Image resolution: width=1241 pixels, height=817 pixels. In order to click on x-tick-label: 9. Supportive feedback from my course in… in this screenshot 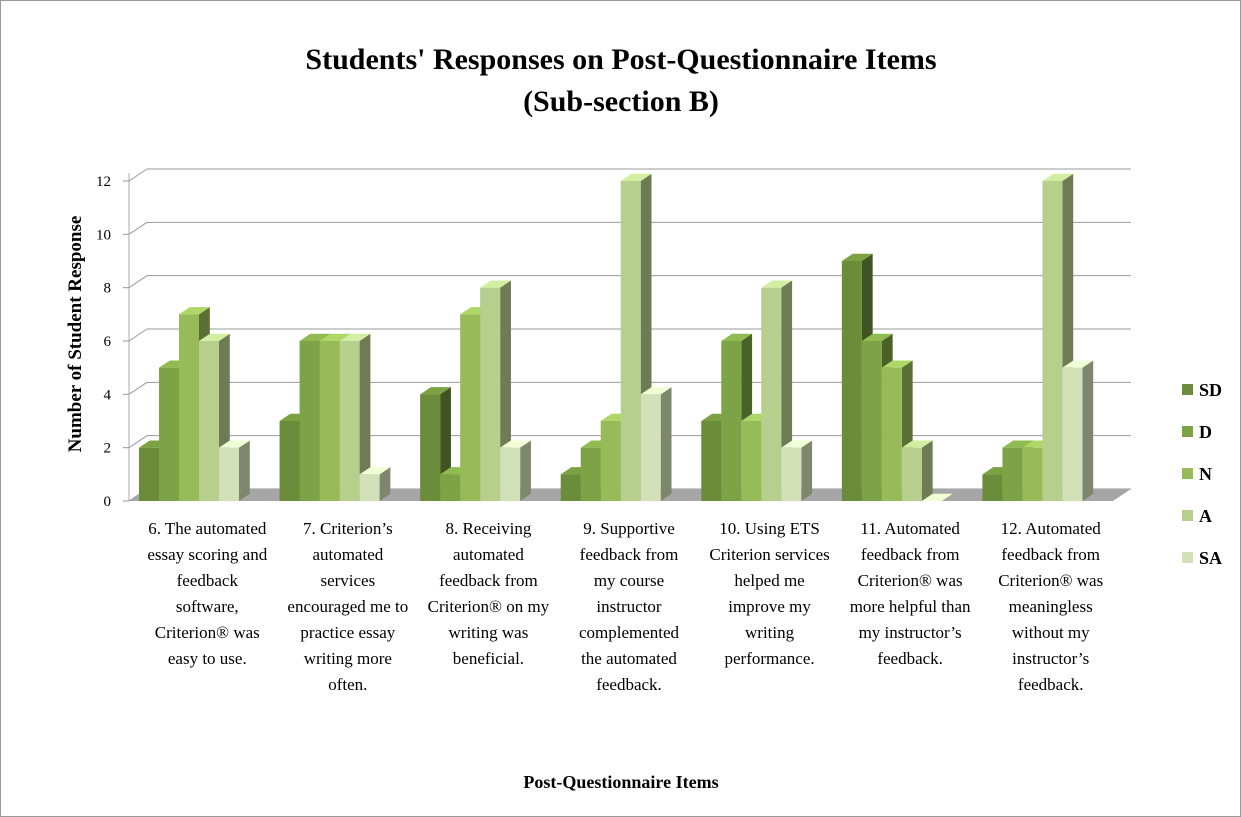, I will do `click(629, 606)`.